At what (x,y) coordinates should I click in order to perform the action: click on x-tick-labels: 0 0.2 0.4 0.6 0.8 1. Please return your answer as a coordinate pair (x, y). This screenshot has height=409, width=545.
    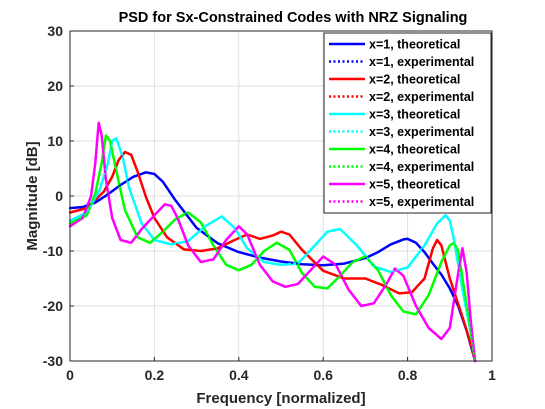
    Looking at the image, I should click on (281, 375).